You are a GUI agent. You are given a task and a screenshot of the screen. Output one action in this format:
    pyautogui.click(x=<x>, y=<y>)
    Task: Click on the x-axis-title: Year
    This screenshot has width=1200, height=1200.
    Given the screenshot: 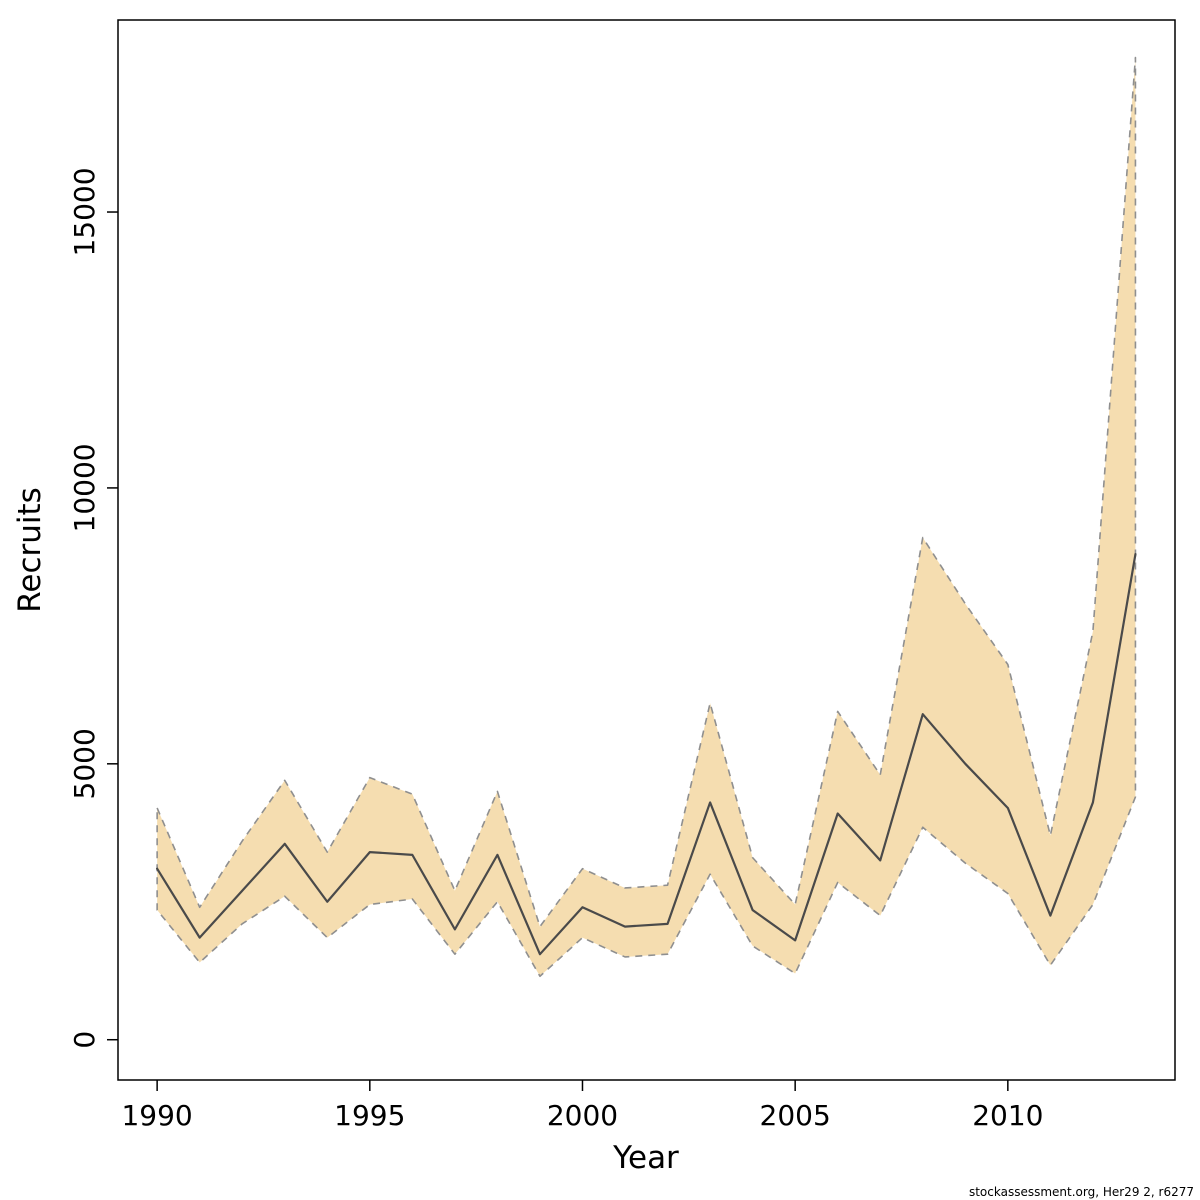 What is the action you would take?
    pyautogui.click(x=645, y=1158)
    